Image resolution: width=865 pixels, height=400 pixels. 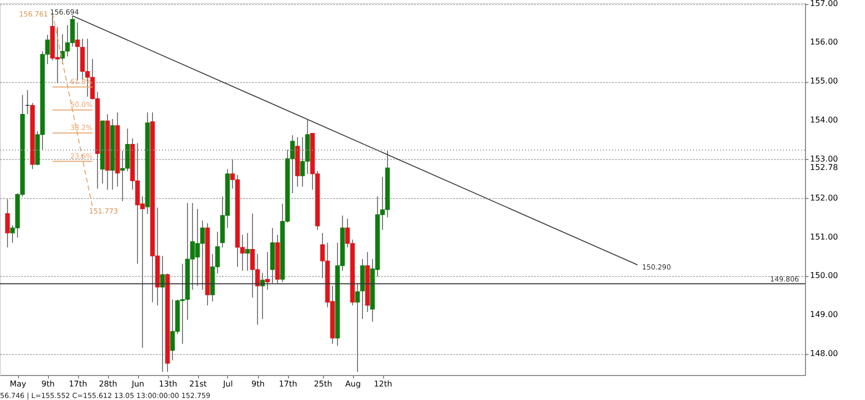 I want to click on y-tick-label: 152.78, so click(x=824, y=167).